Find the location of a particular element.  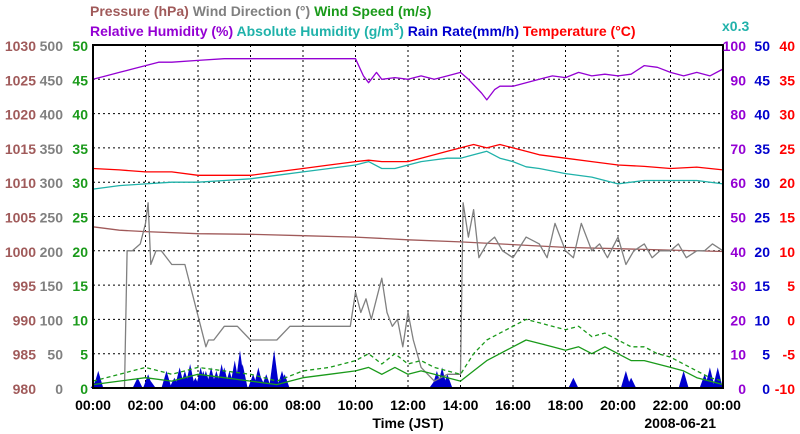

humidity-tick-label: 50 is located at coordinates (738, 218).